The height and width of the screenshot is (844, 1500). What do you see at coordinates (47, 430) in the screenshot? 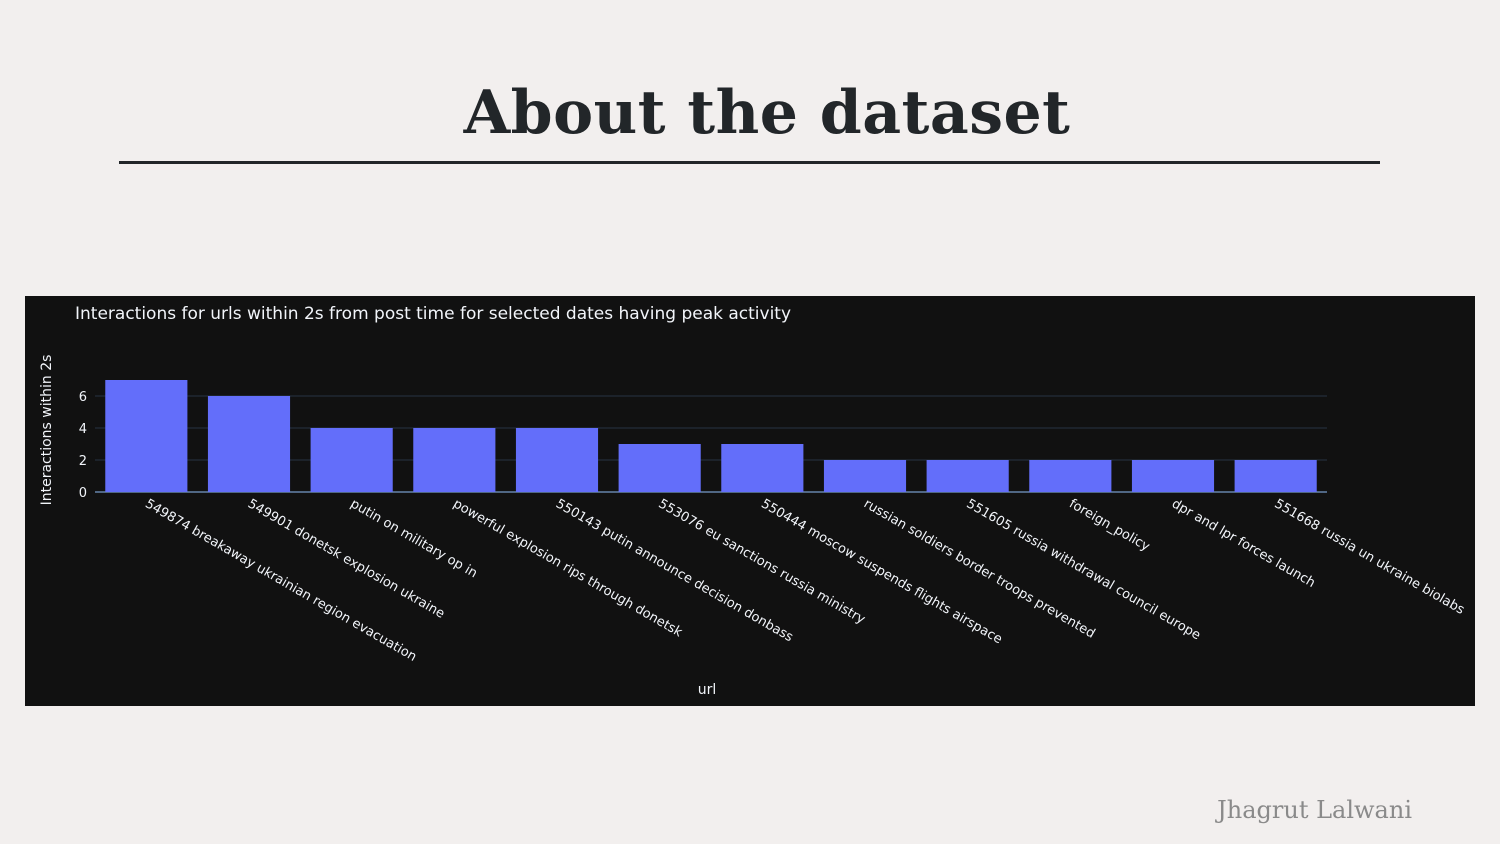
I see `y-axis-label: Interactions within 2s` at bounding box center [47, 430].